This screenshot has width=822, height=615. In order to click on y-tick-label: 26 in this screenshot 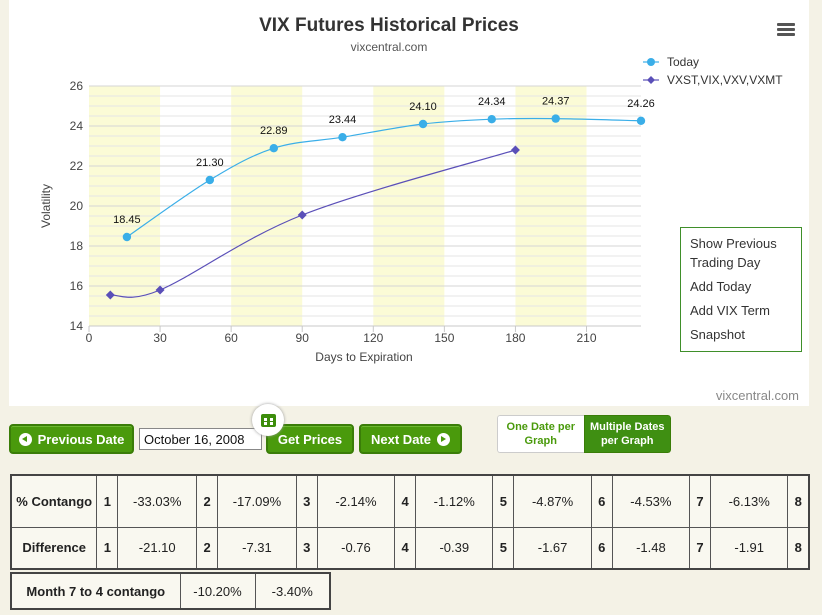, I will do `click(77, 86)`.